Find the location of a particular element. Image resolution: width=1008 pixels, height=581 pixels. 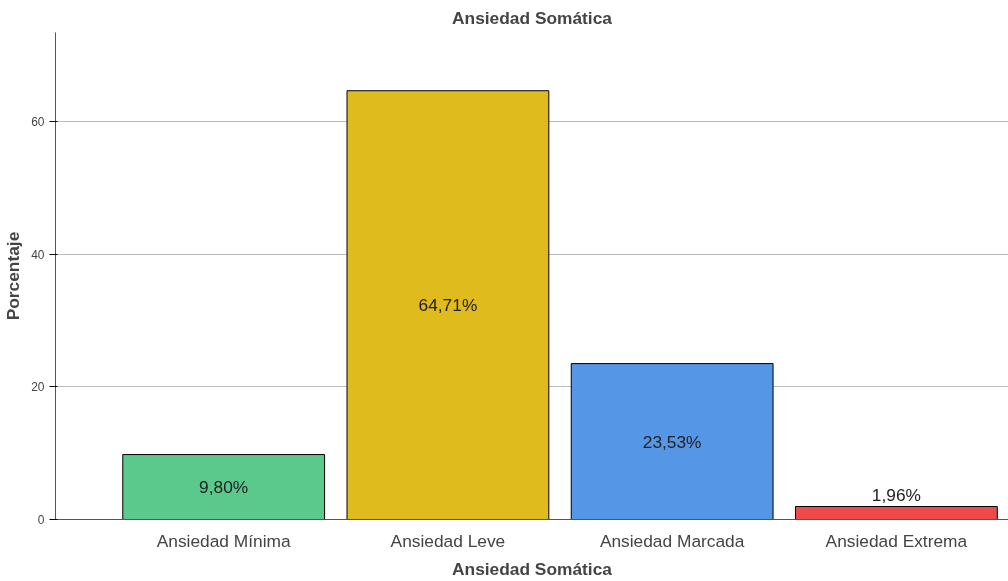

x-tick-label: Ansiedad Mínima is located at coordinates (223, 540).